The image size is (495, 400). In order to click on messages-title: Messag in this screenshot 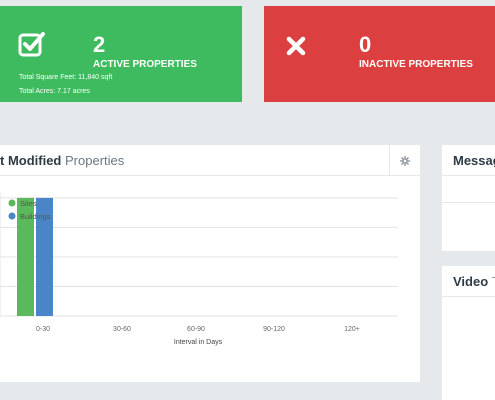, I will do `click(474, 160)`.